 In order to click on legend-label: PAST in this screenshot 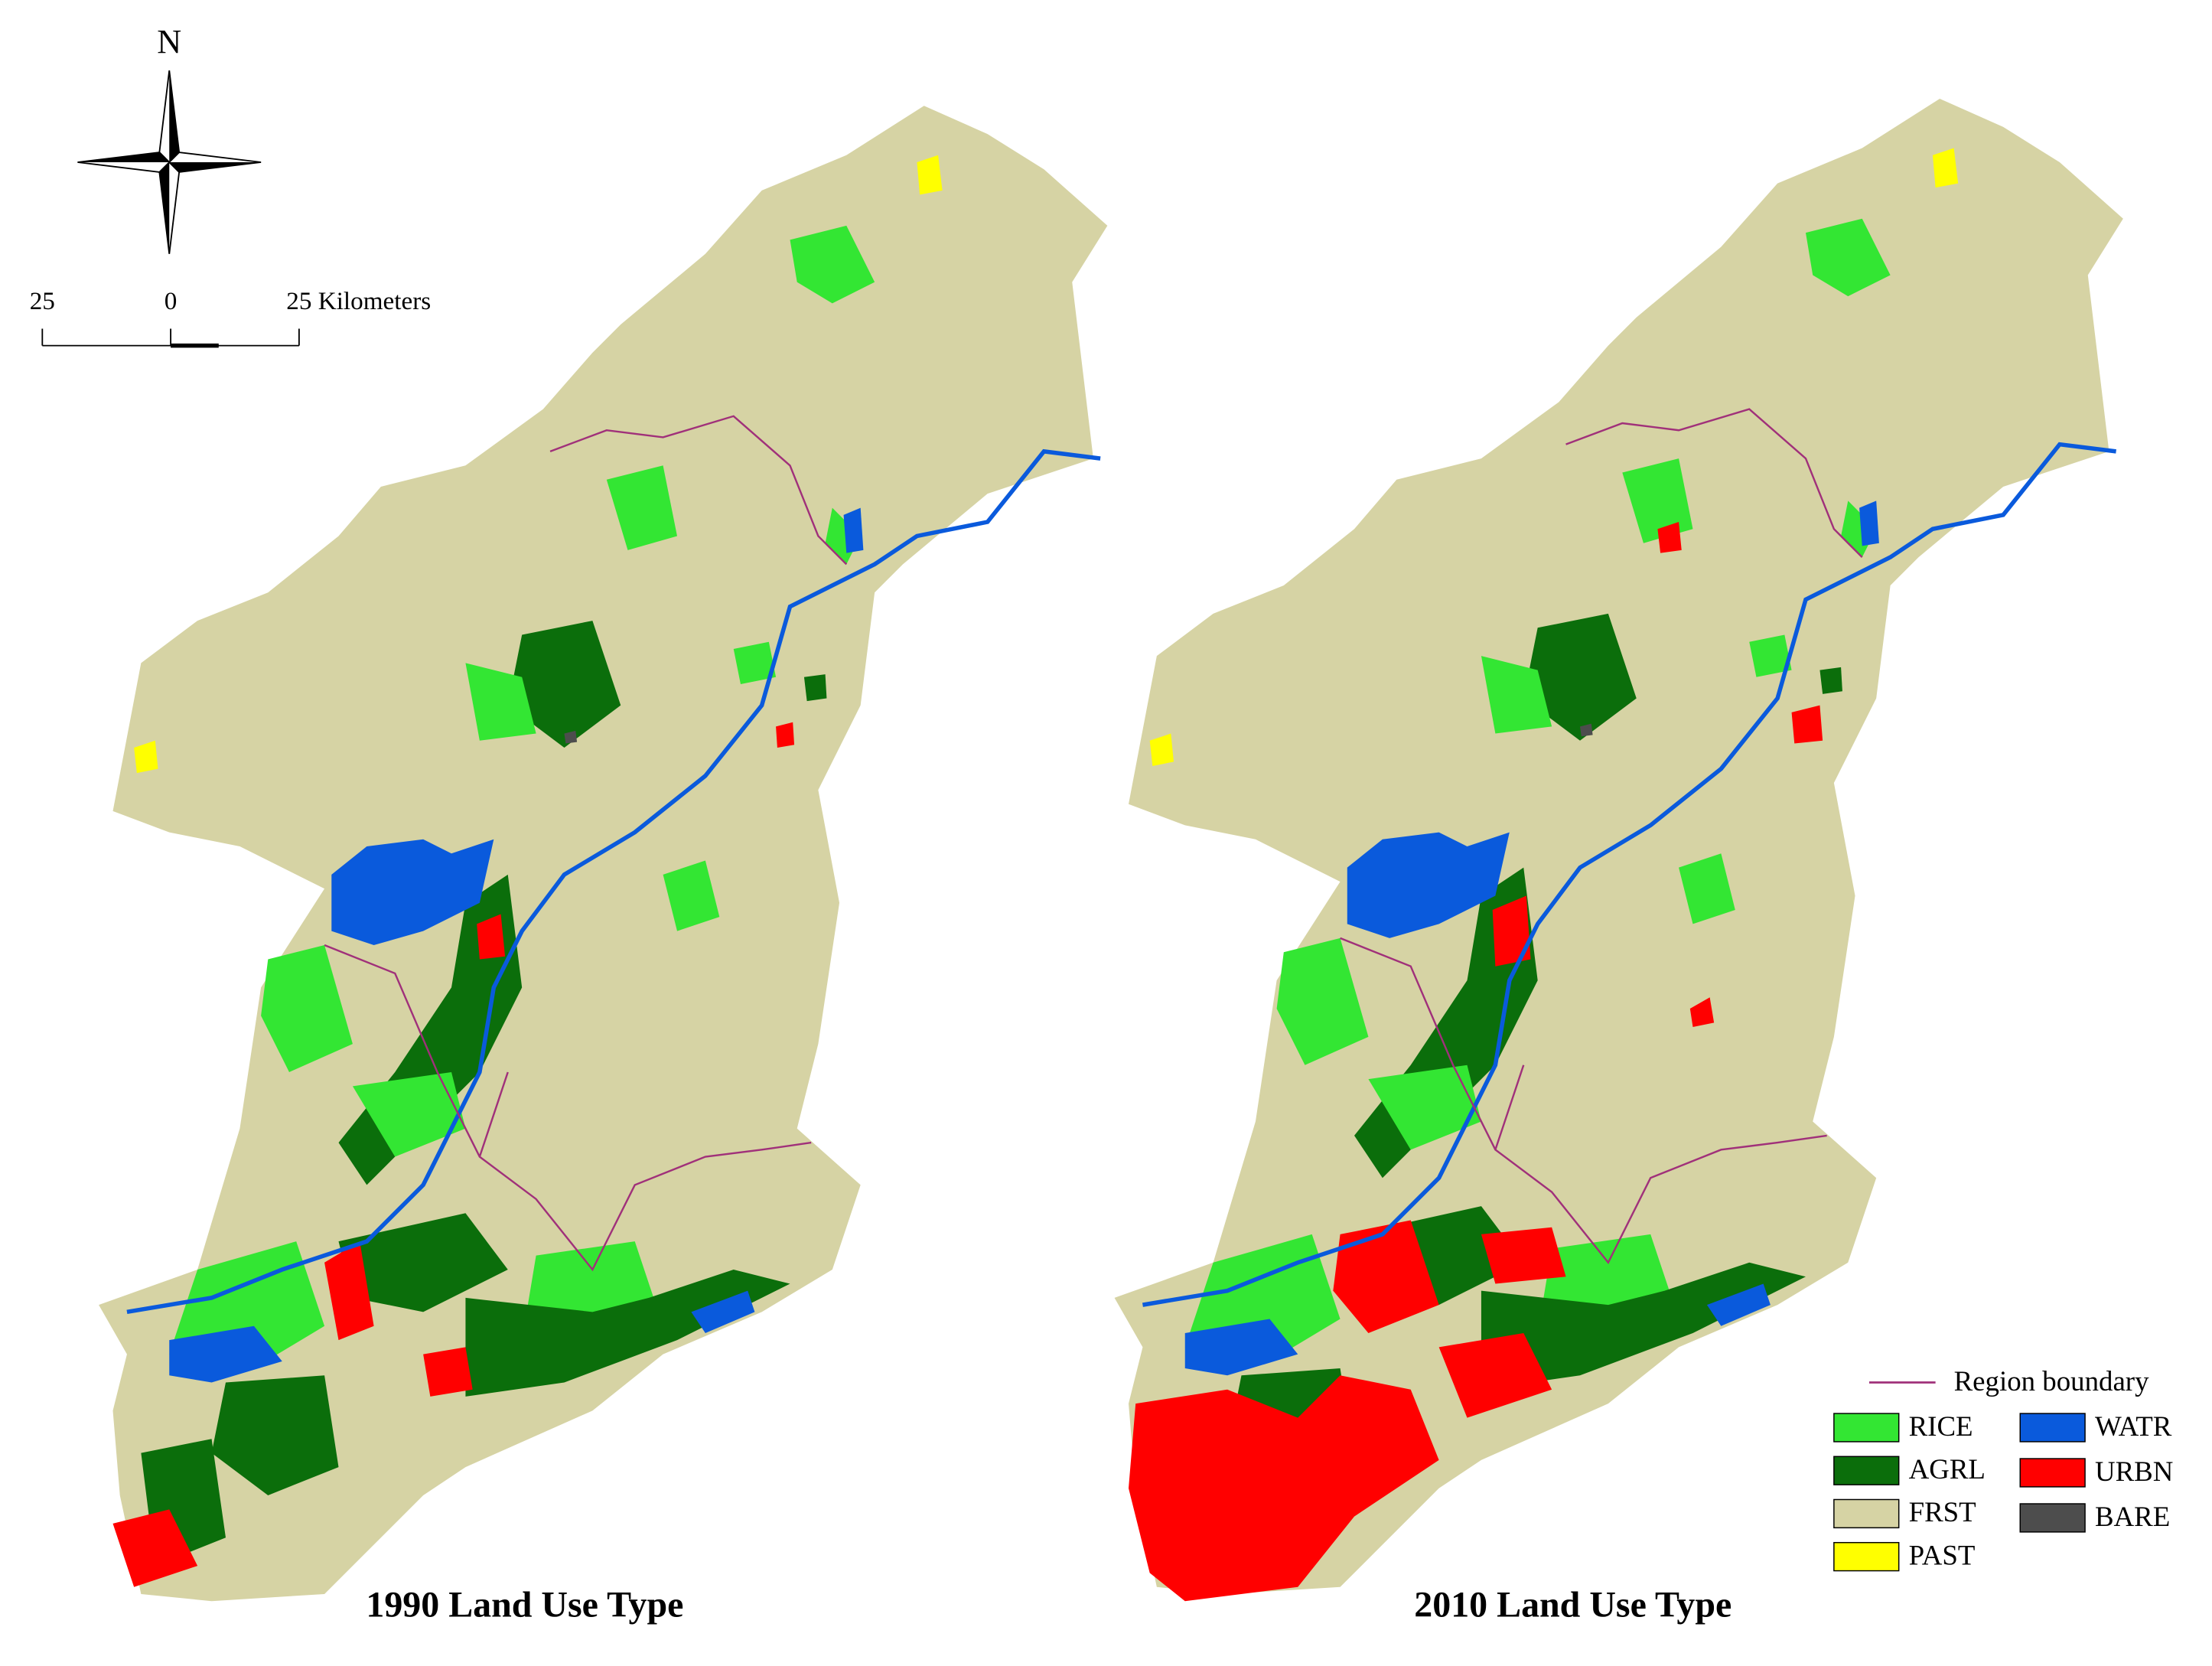, I will do `click(1943, 1554)`.